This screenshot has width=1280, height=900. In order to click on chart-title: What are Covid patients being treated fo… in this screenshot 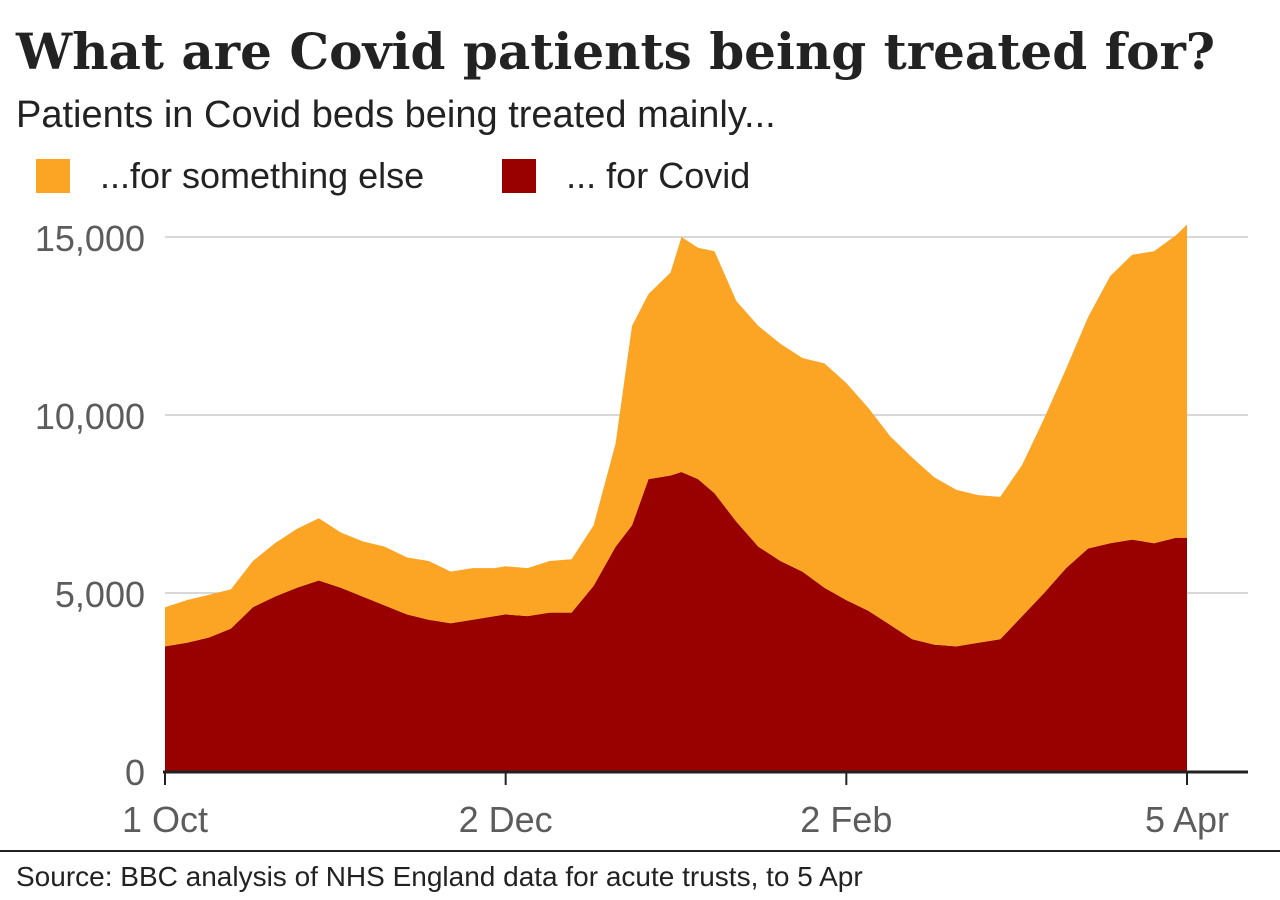, I will do `click(616, 51)`.